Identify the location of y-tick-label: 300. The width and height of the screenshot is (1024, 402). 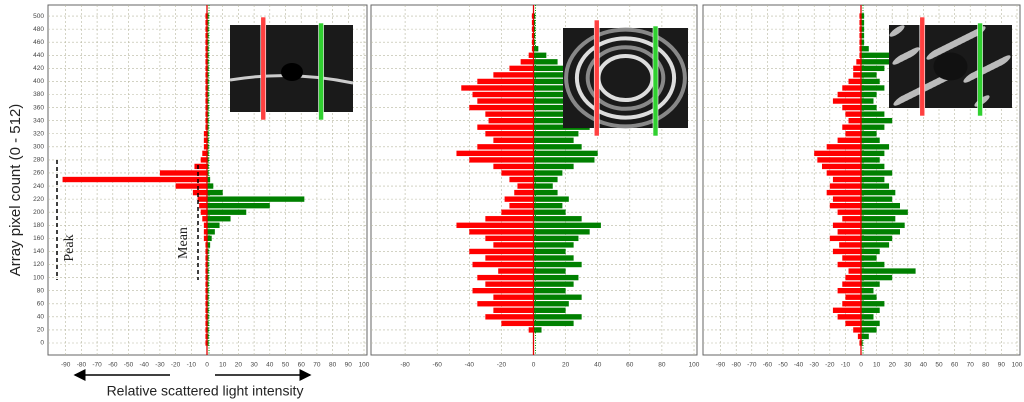
(38, 147).